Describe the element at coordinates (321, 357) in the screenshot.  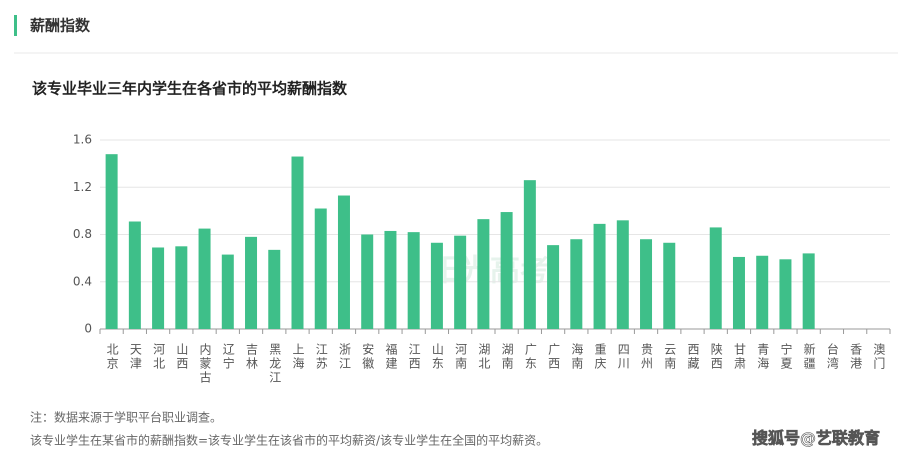
I see `x-tick-label: 江苏` at that location.